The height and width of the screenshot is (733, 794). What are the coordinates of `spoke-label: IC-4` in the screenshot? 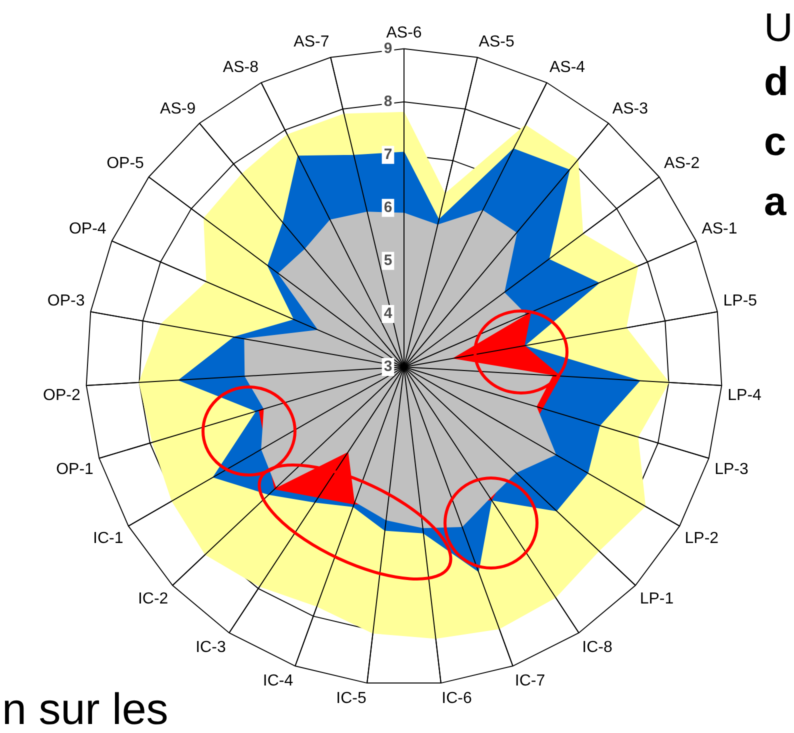 It's located at (278, 681).